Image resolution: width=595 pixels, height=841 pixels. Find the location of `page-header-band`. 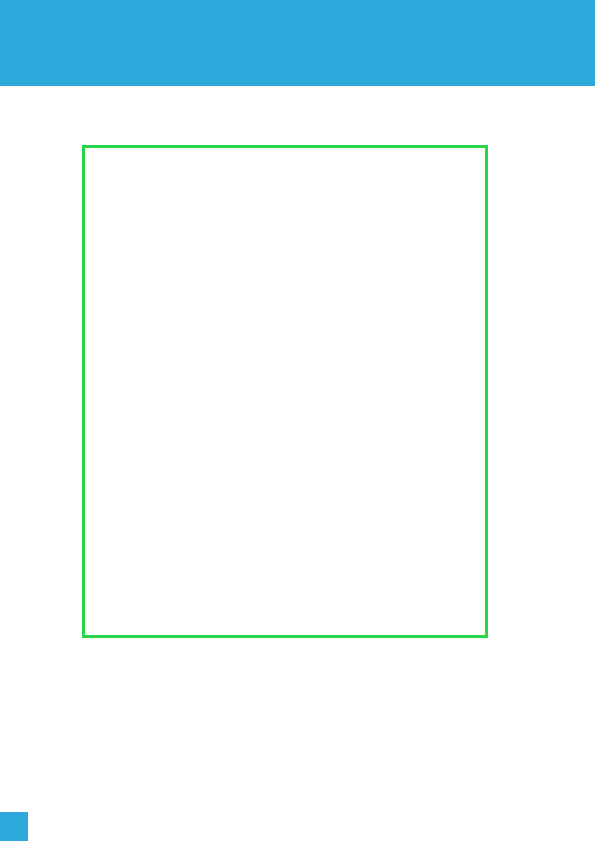

page-header-band is located at coordinates (297, 43).